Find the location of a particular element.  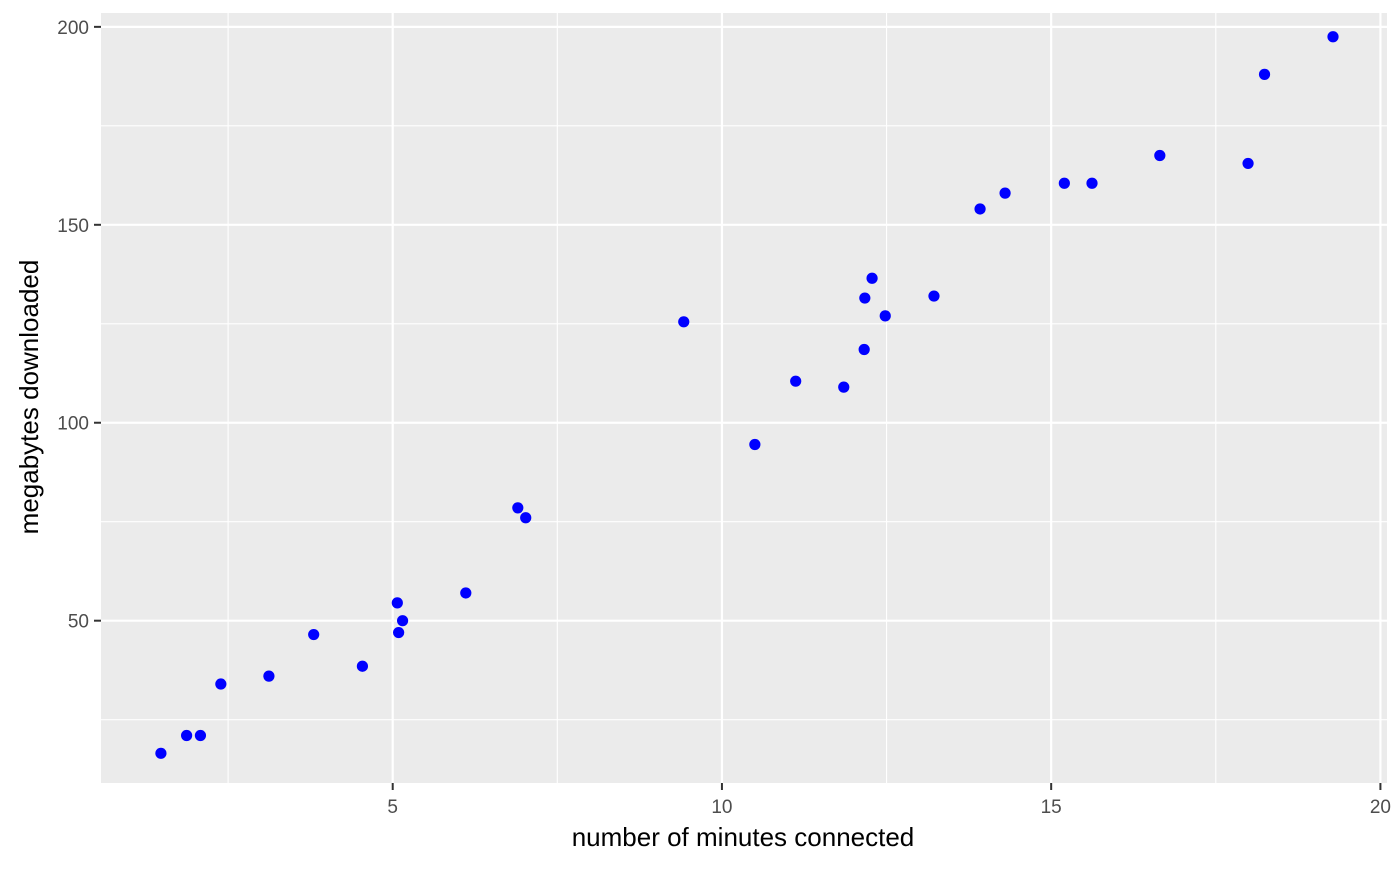

x-axis-label: number of minutes connected is located at coordinates (743, 837).